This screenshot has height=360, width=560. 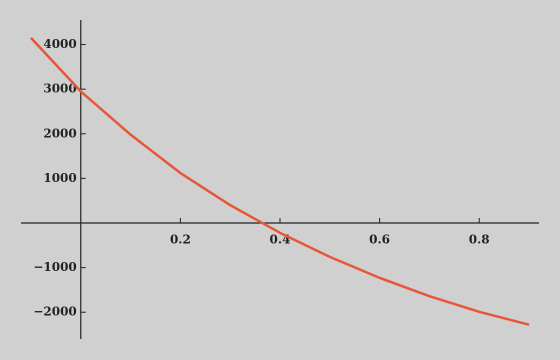 I want to click on x-tick-label: 0.4, so click(x=280, y=240).